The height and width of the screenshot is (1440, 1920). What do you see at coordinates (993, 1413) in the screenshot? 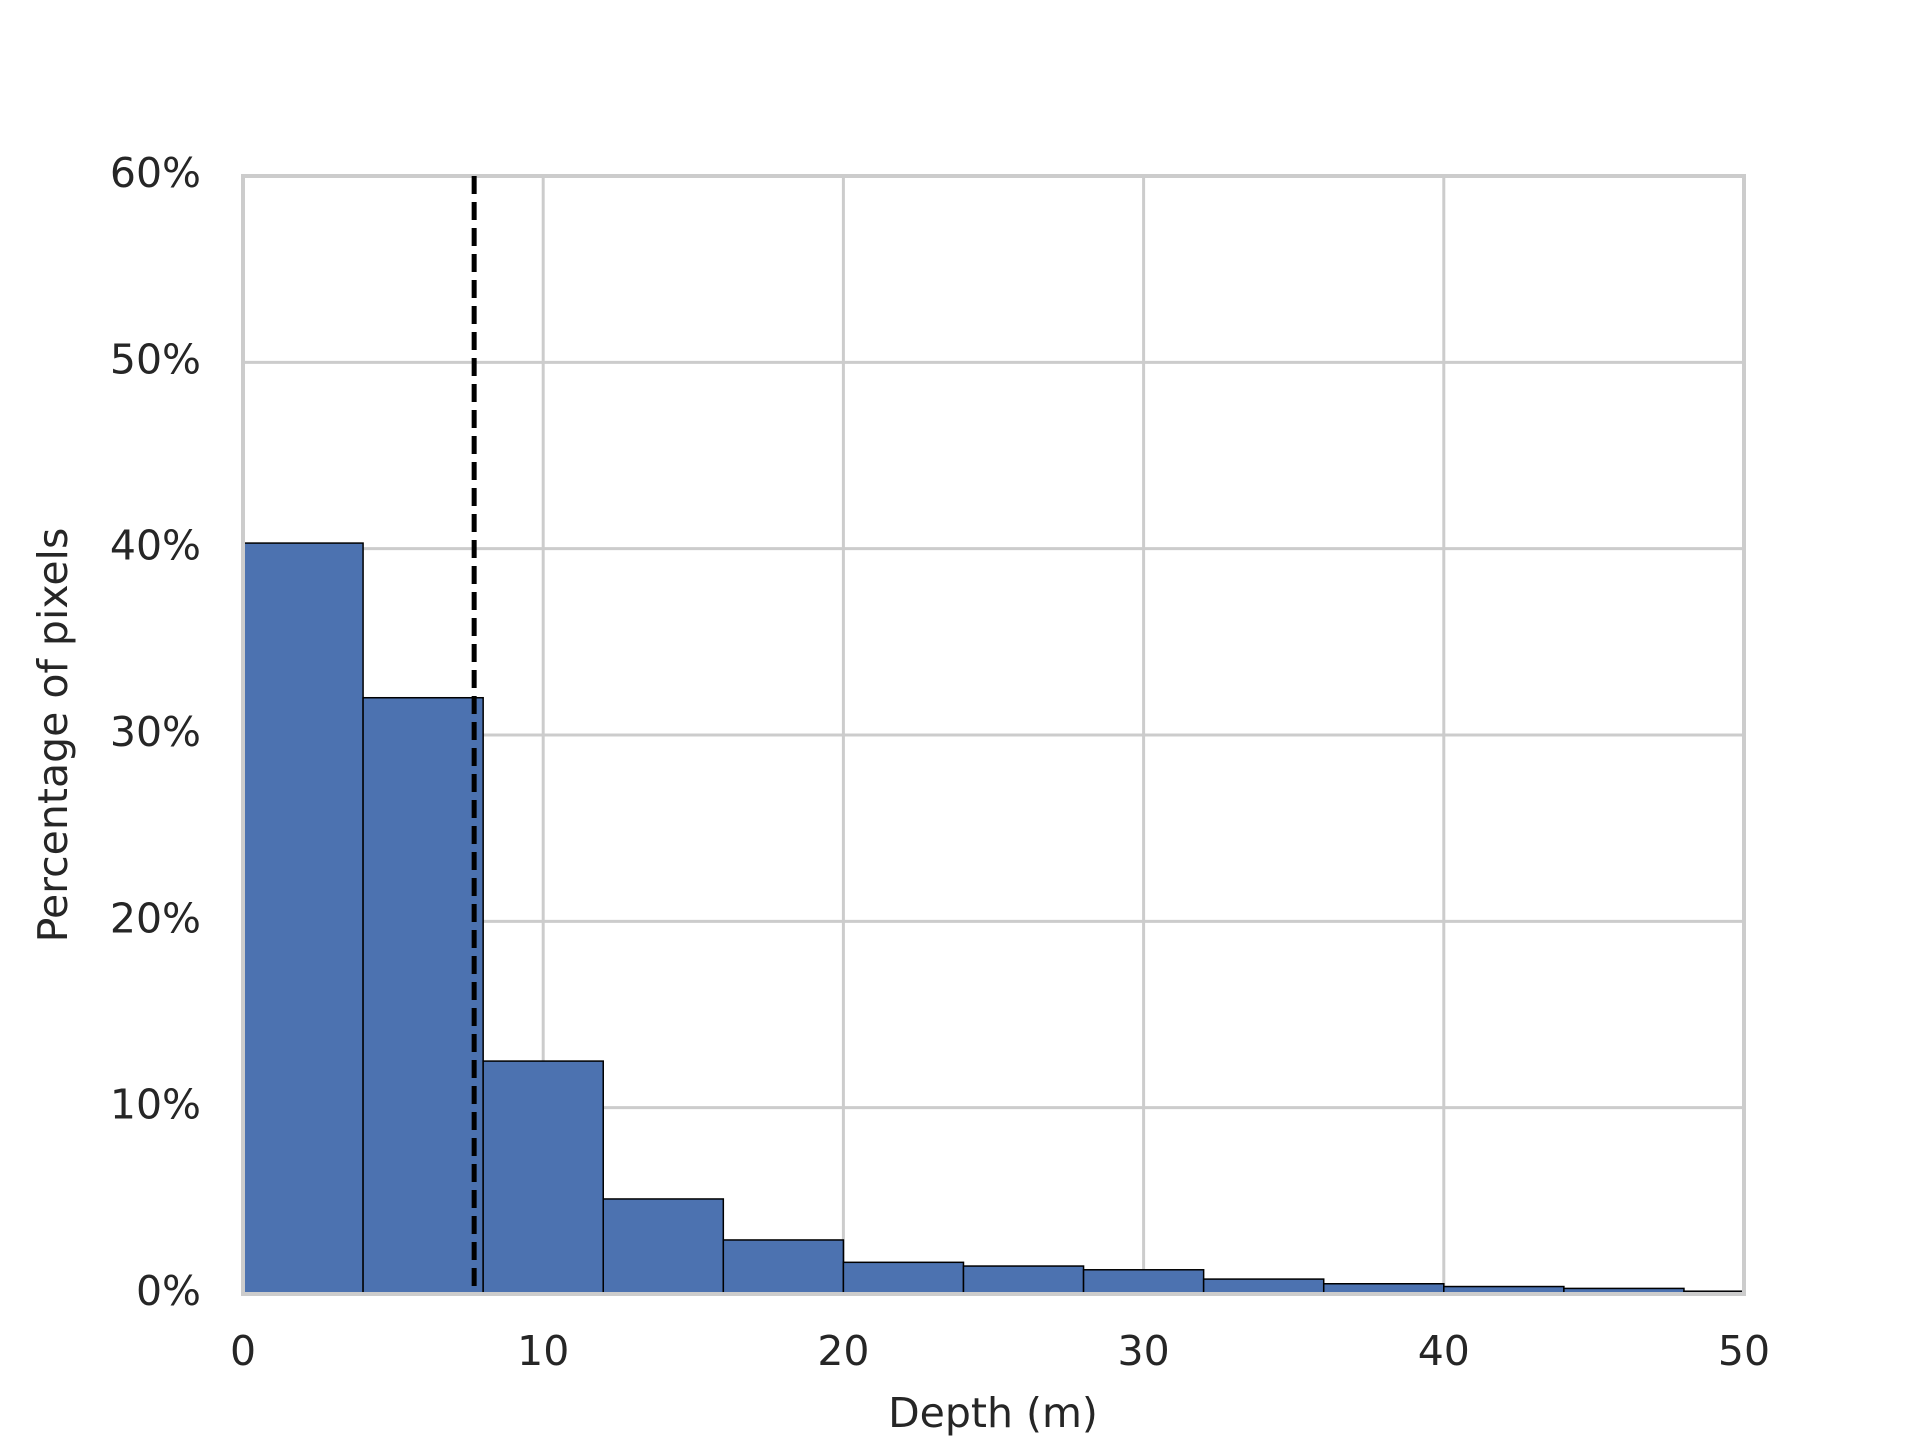
I see `x-axis-label: Depth (m)` at bounding box center [993, 1413].